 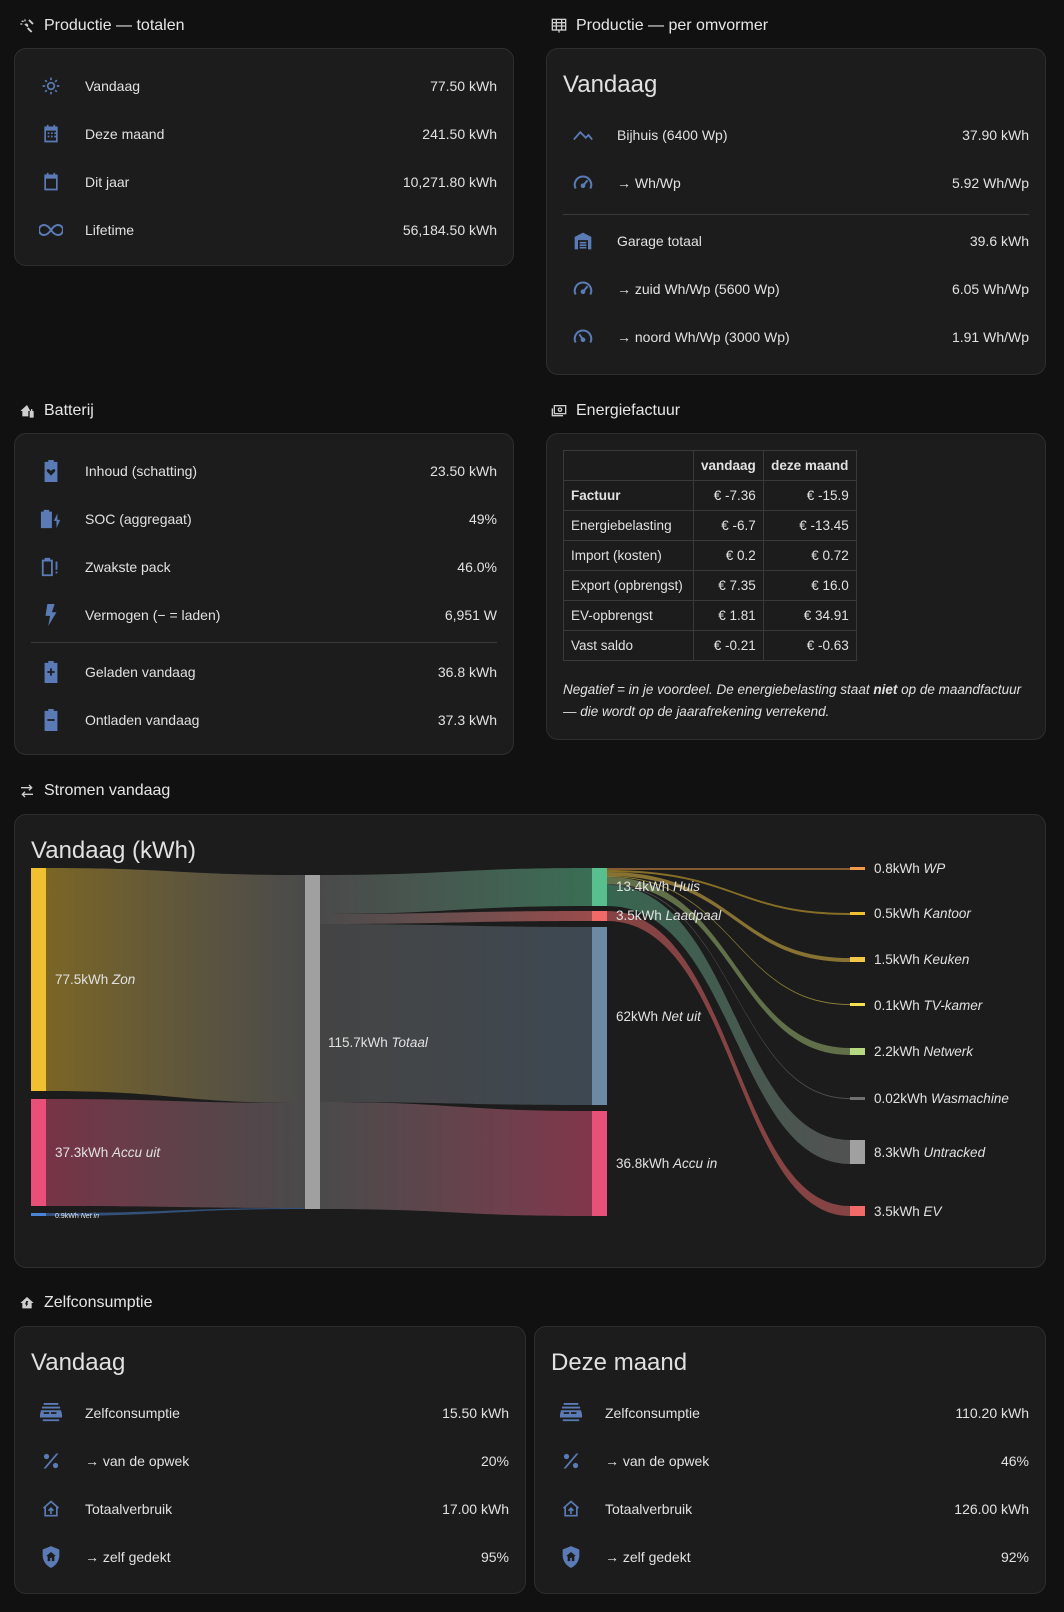 I want to click on row-totaalverbruik: Totaalverbruik 17.00 kWh, so click(x=270, y=1509).